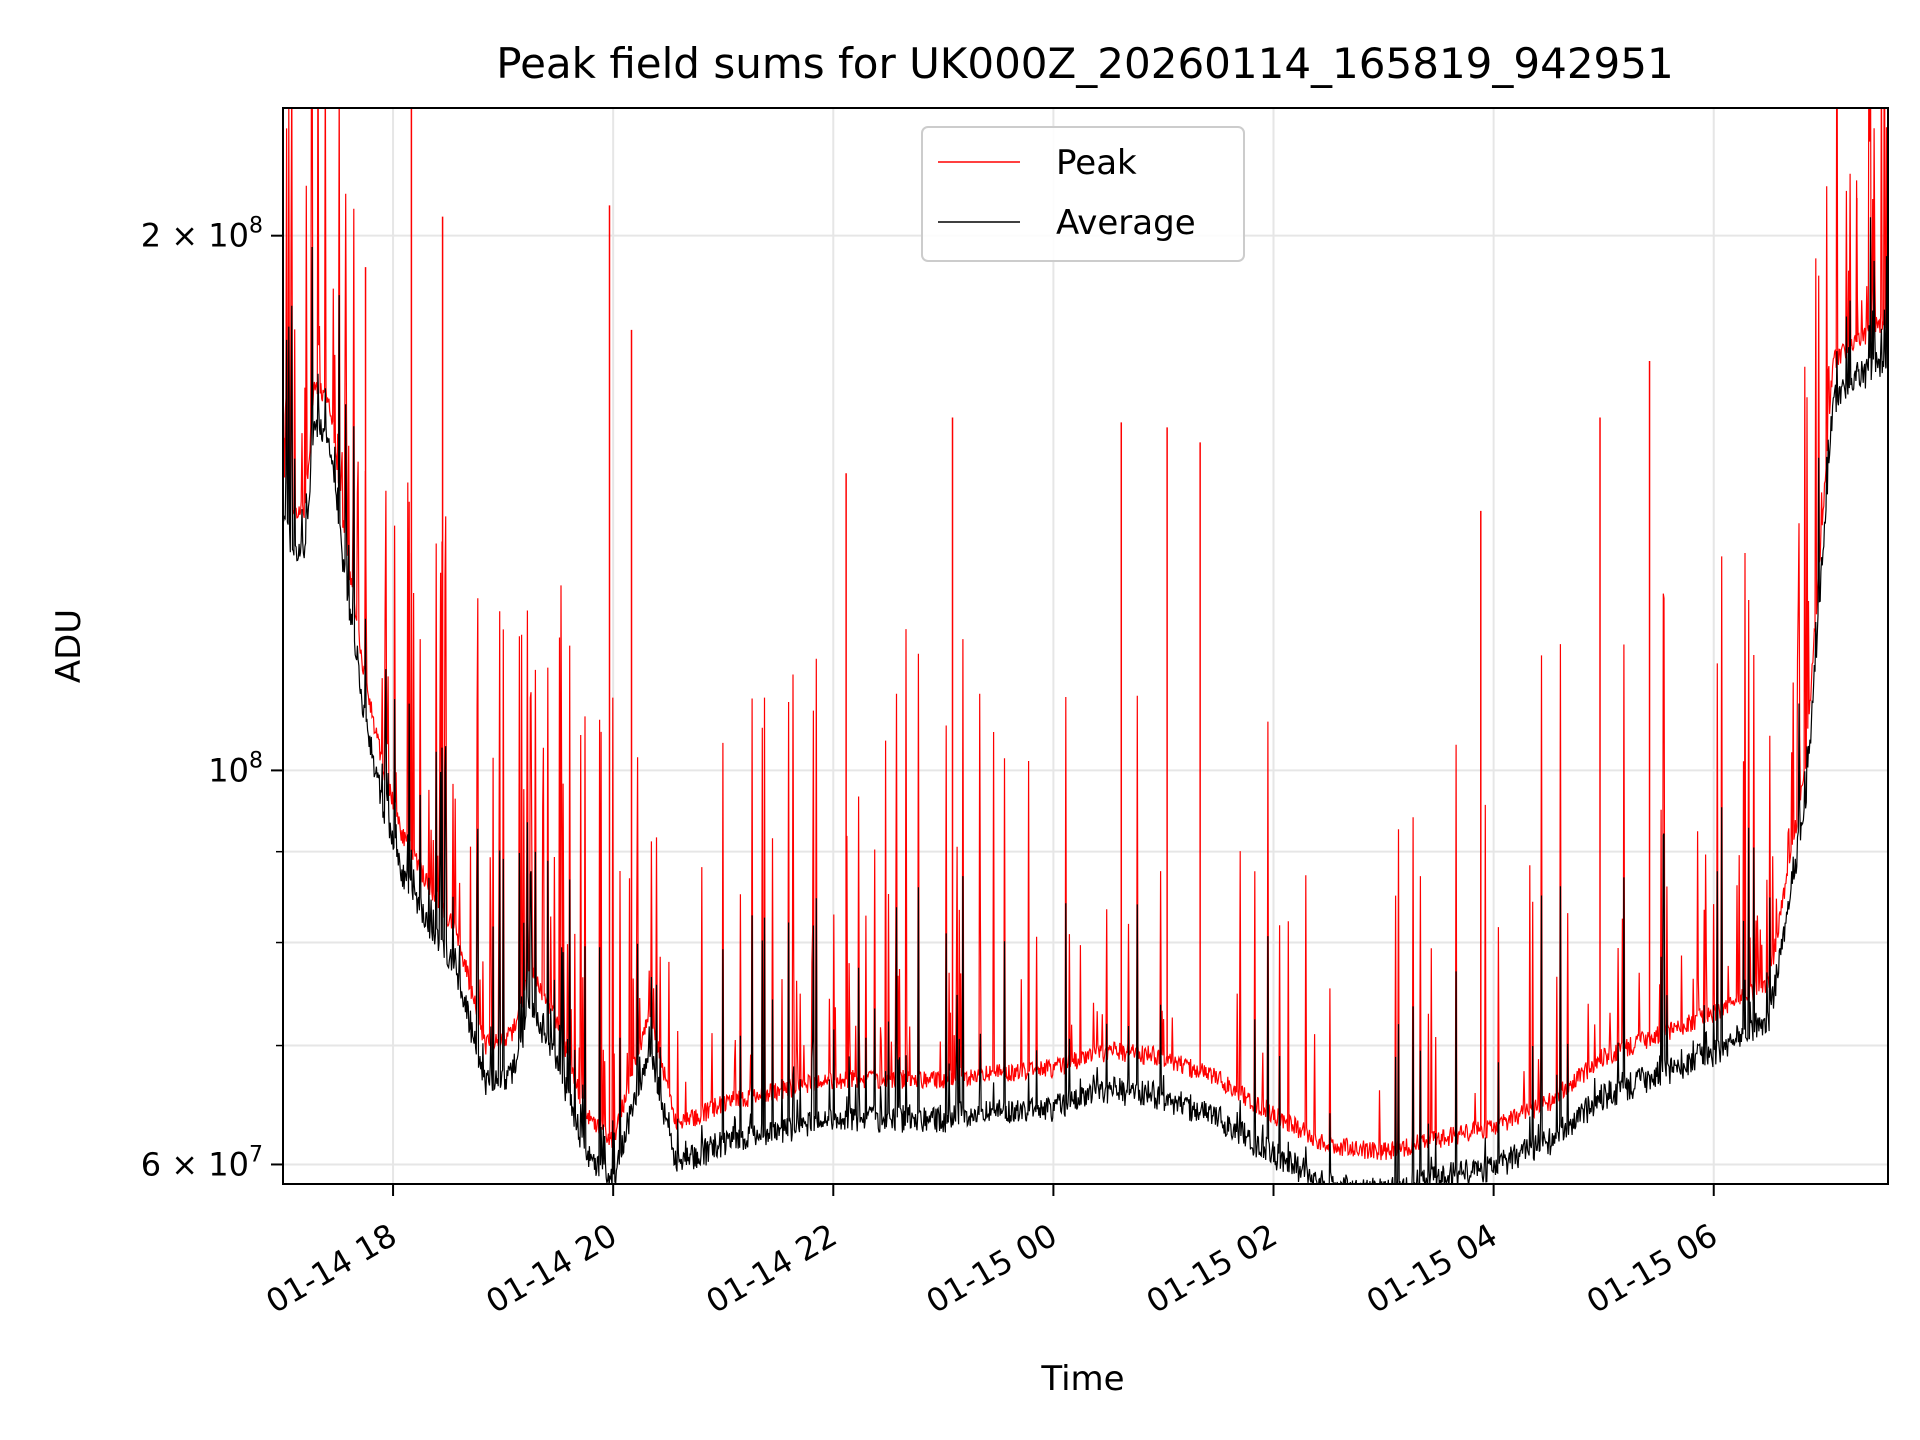 This screenshot has height=1440, width=1920. I want to click on legend: Peak Average, so click(1083, 194).